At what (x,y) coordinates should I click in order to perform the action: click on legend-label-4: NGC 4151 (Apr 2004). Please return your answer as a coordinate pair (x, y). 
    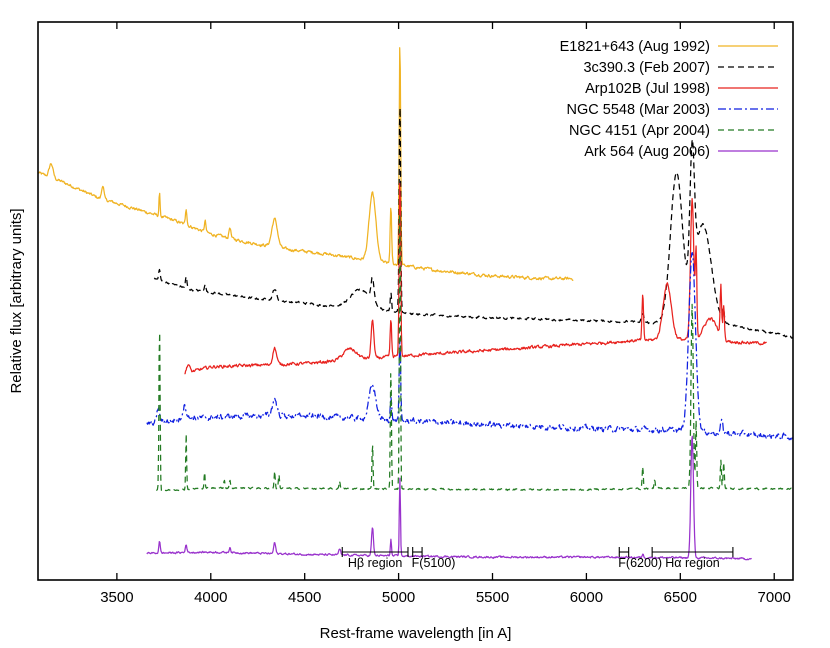
    Looking at the image, I should click on (639, 131).